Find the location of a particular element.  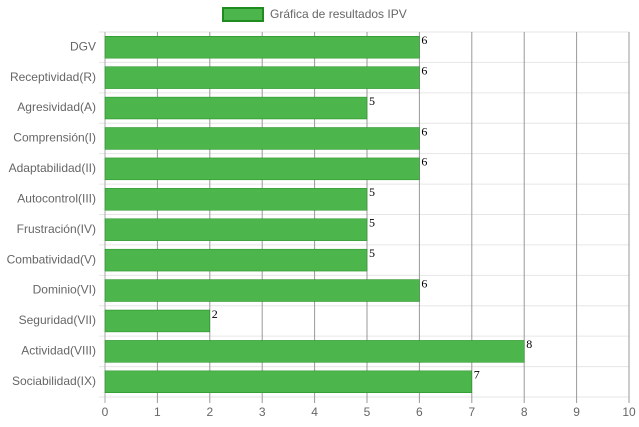

y-tick-label: Dominio(VI) is located at coordinates (64, 290).